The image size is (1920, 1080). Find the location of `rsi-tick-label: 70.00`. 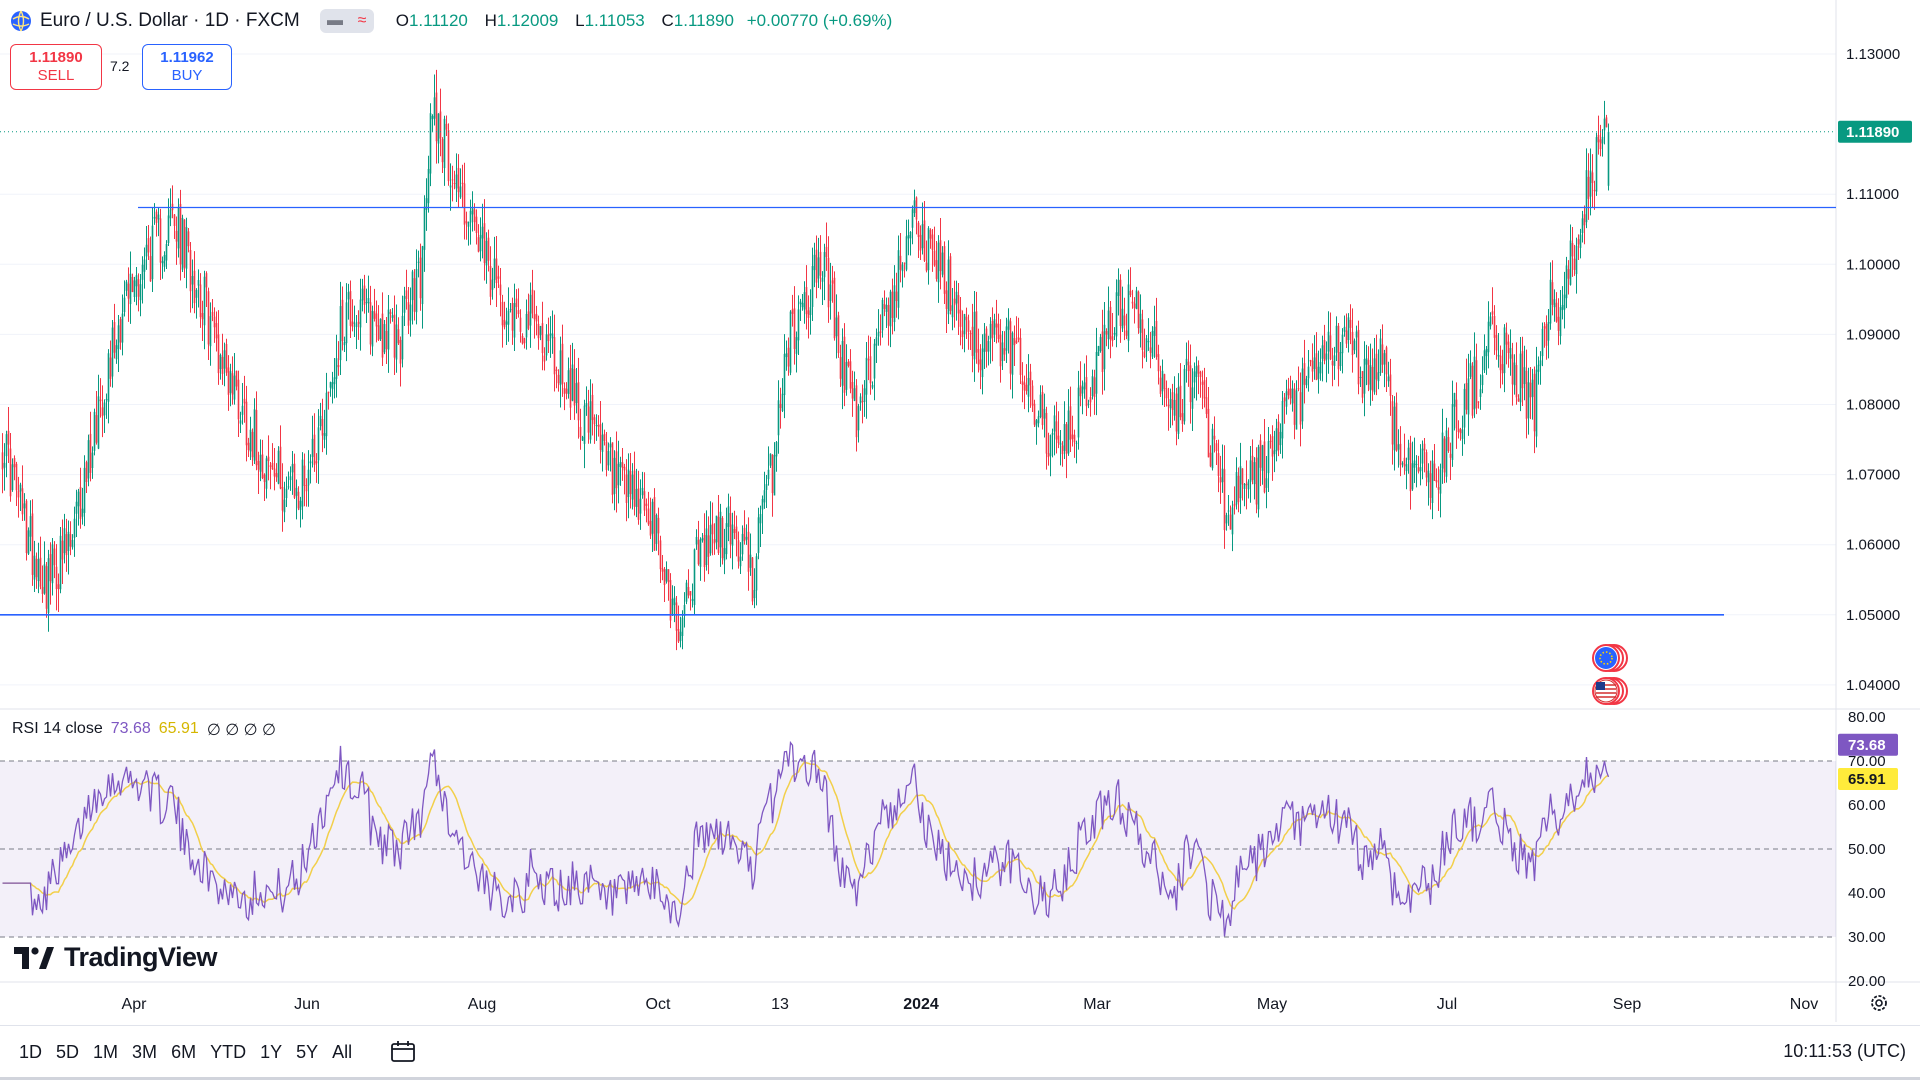

rsi-tick-label: 70.00 is located at coordinates (1867, 761).